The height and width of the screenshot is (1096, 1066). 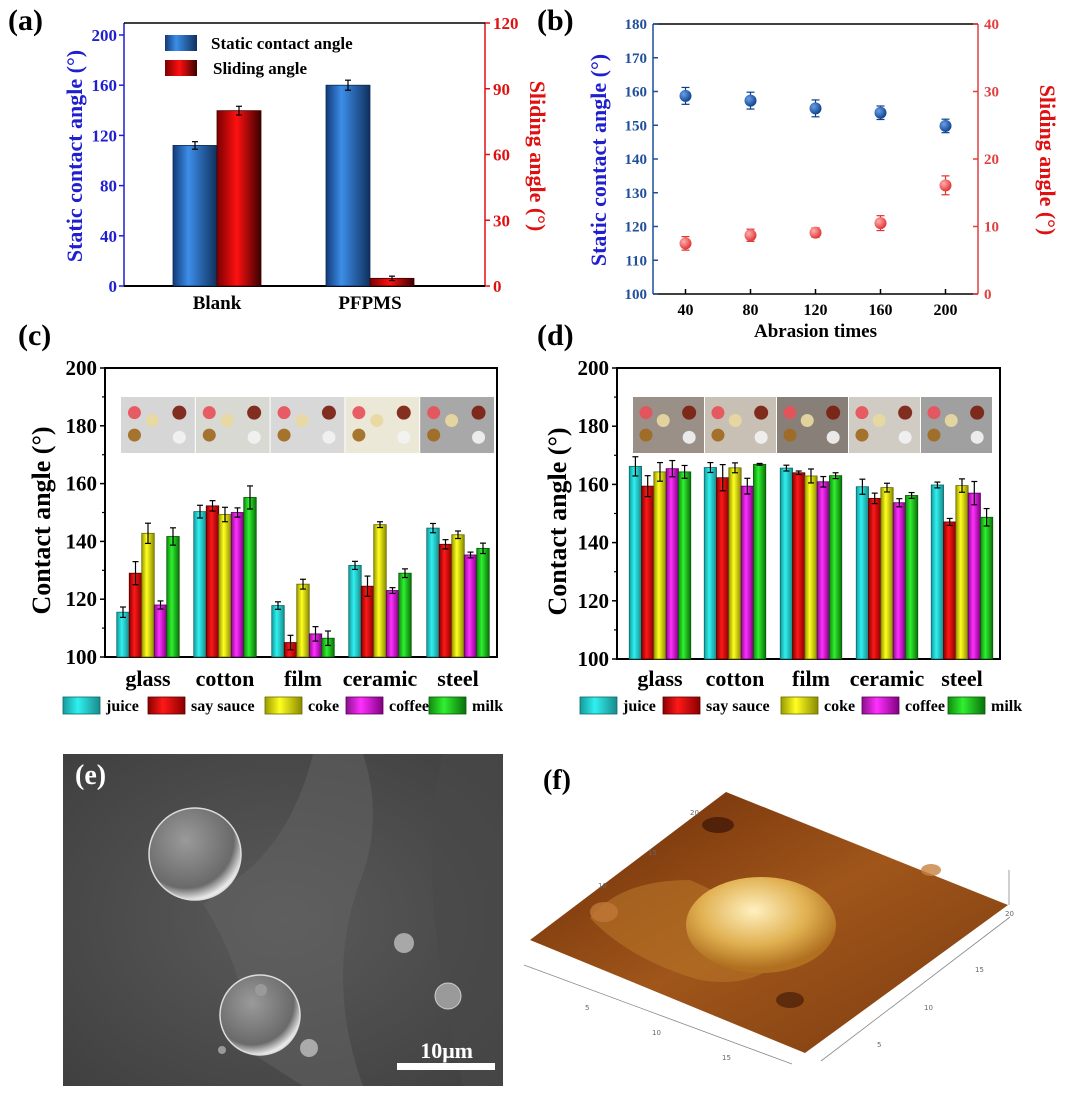 What do you see at coordinates (991, 25) in the screenshot?
I see `y2-tick-label: 40` at bounding box center [991, 25].